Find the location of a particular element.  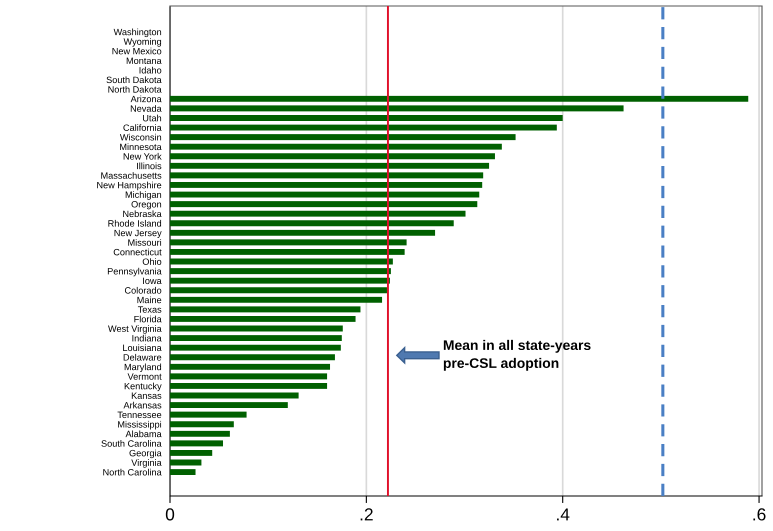

y-tick-label: Rhode Island is located at coordinates (135, 223).